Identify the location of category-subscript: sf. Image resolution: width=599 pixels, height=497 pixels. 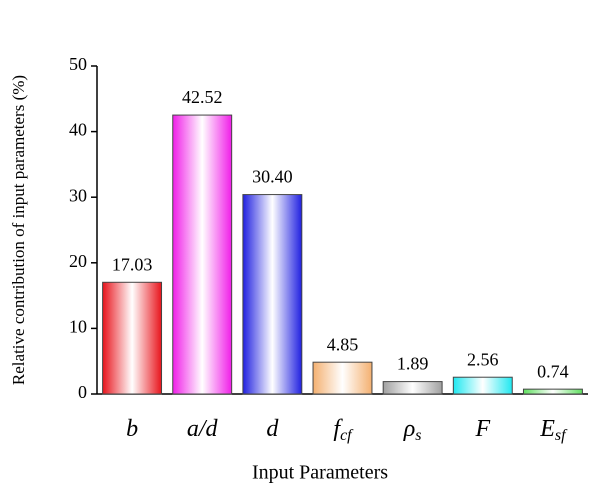
(561, 435).